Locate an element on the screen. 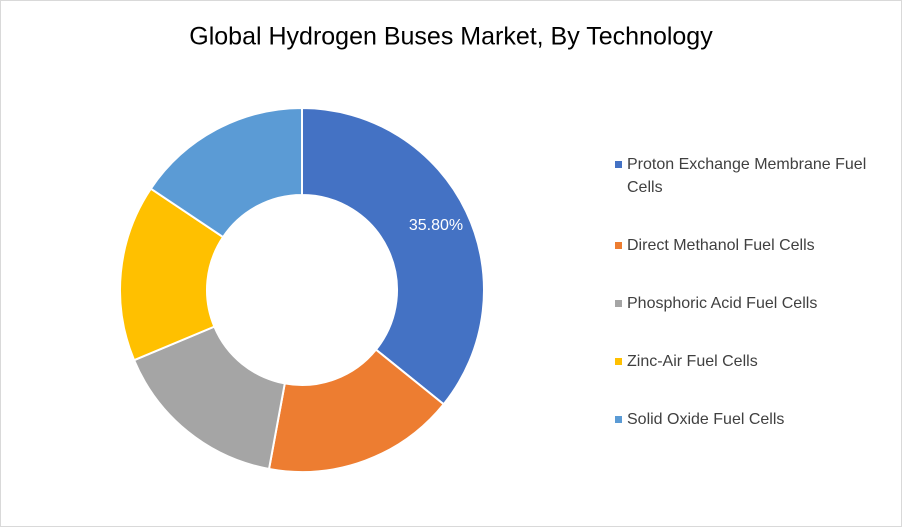 This screenshot has height=527, width=902. legend-item: Direct Methanol Fuel Cells is located at coordinates (749, 245).